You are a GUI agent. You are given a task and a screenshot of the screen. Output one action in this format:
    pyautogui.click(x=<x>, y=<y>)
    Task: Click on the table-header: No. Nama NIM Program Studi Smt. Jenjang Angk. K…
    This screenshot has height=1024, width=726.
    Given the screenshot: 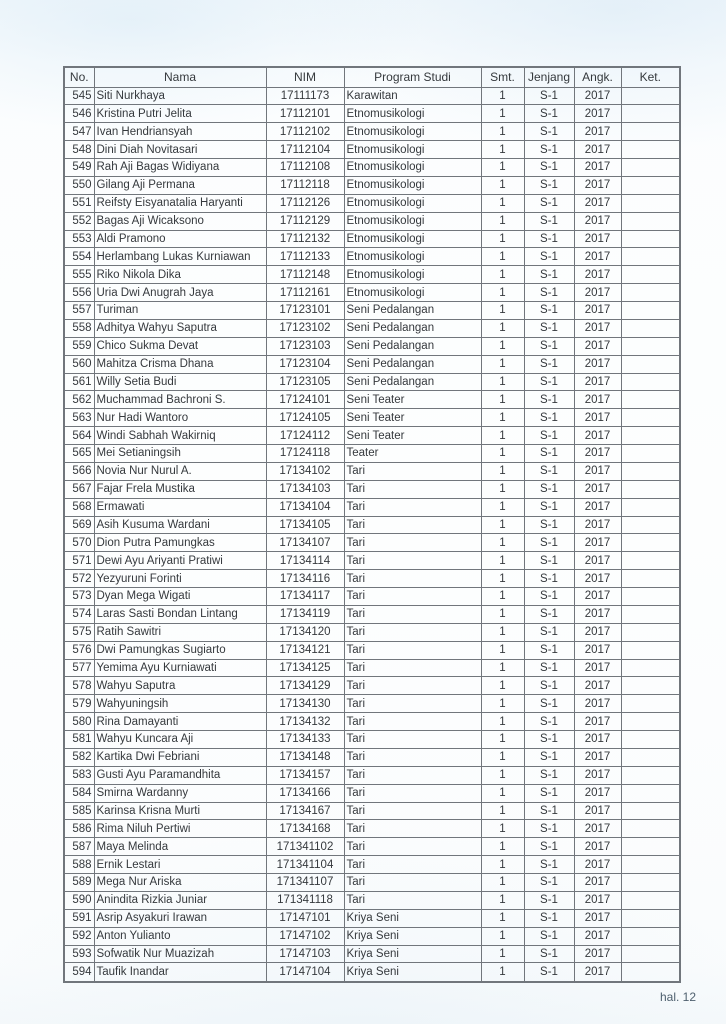 What is the action you would take?
    pyautogui.click(x=372, y=77)
    